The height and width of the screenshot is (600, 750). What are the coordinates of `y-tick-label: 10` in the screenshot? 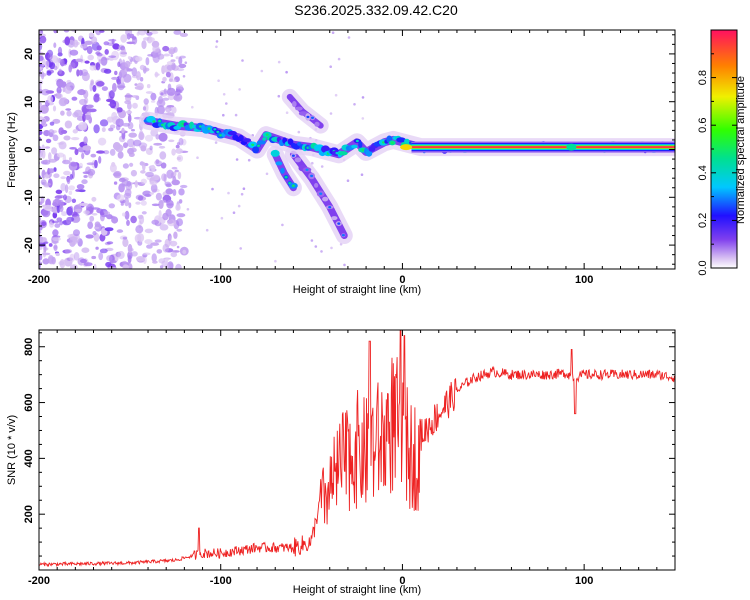 It's located at (29, 102).